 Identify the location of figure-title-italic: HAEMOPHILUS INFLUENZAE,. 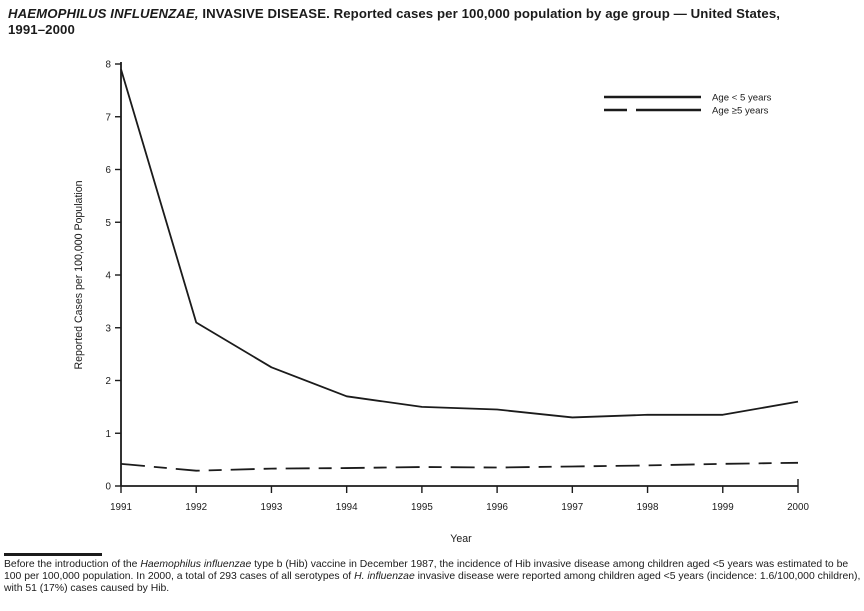
(103, 13).